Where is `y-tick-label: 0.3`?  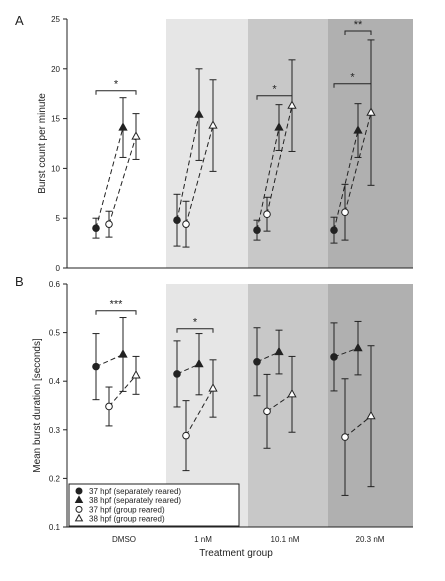 y-tick-label: 0.3 is located at coordinates (55, 430).